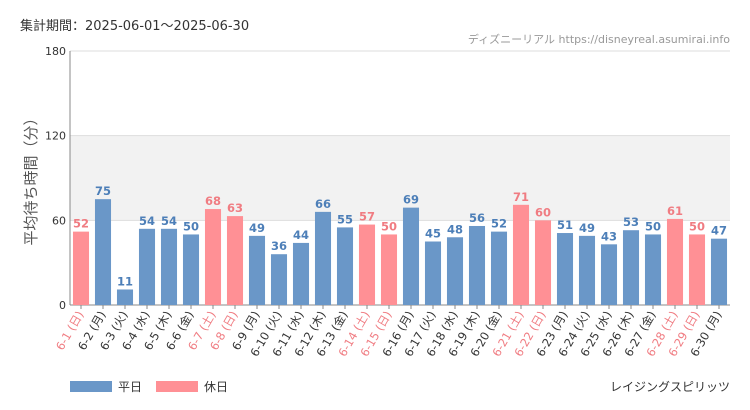  Describe the element at coordinates (279, 246) in the screenshot. I see `data-label: 36` at that location.